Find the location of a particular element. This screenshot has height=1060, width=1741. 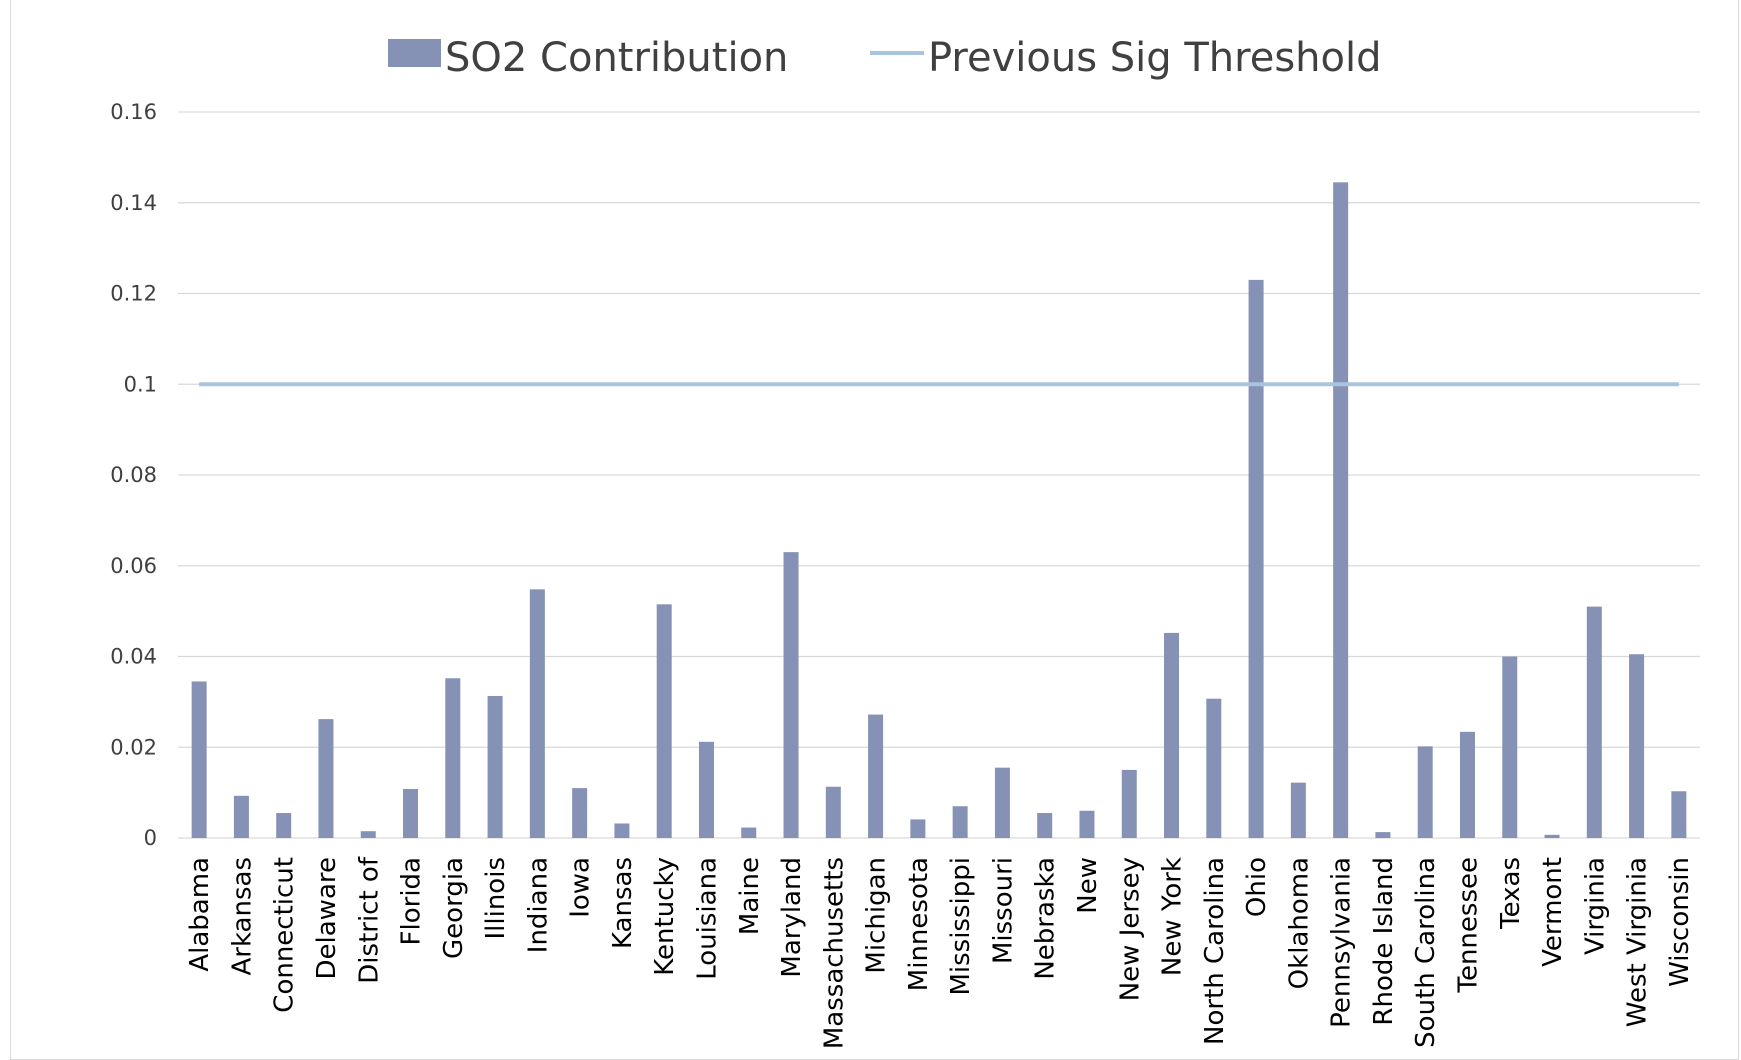

bar-maryland is located at coordinates (791, 695).